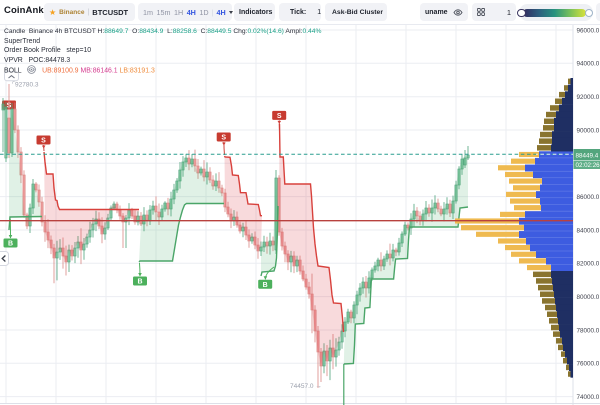 Image resolution: width=600 pixels, height=405 pixels. Describe the element at coordinates (587, 155) in the screenshot. I see `svg-text: 88449.4` at that location.